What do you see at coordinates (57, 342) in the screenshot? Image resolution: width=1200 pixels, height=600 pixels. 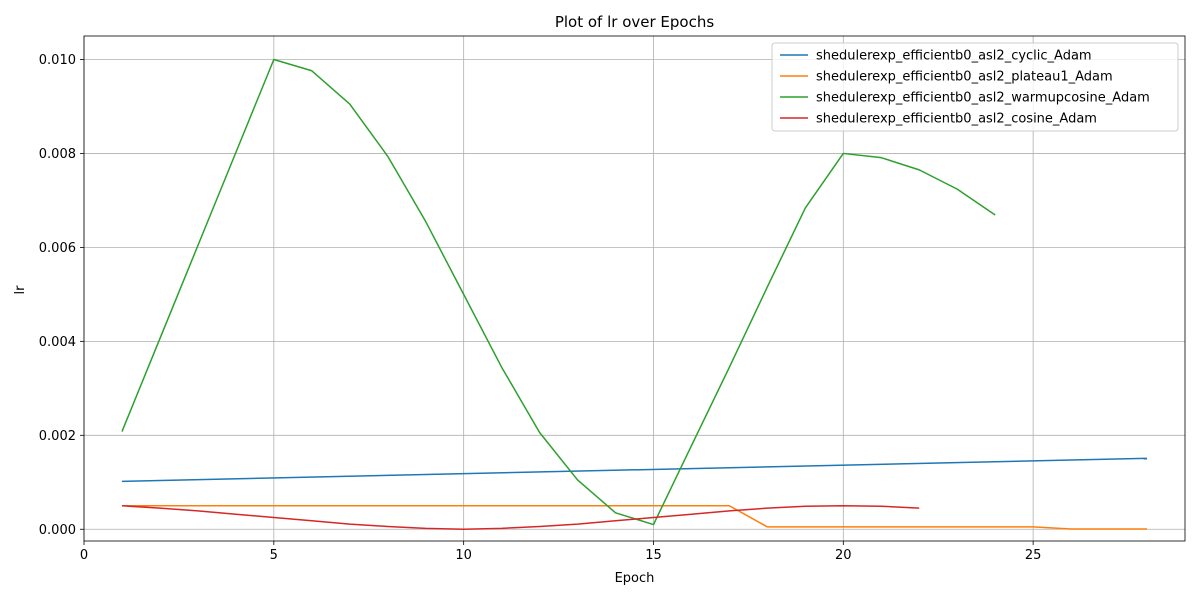 I see `y-tick-label: 0.004` at bounding box center [57, 342].